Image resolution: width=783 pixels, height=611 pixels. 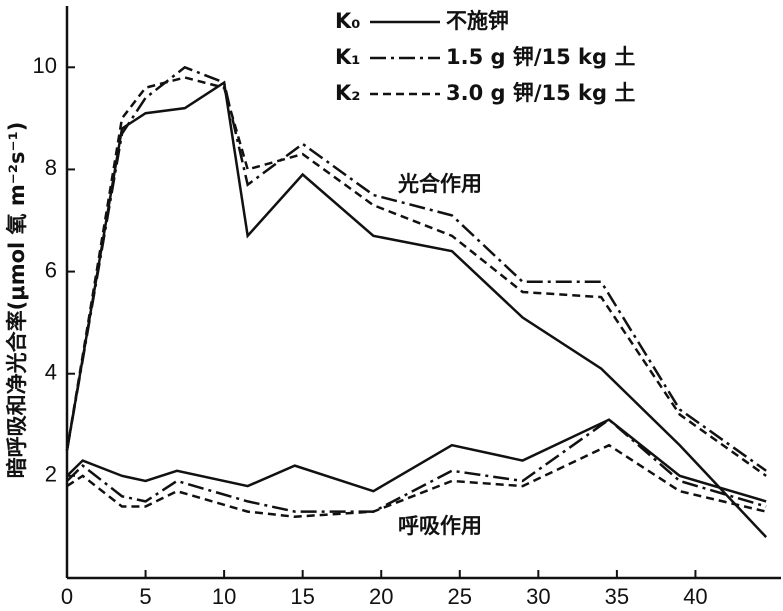 What do you see at coordinates (695, 596) in the screenshot?
I see `x-tick-label: 40` at bounding box center [695, 596].